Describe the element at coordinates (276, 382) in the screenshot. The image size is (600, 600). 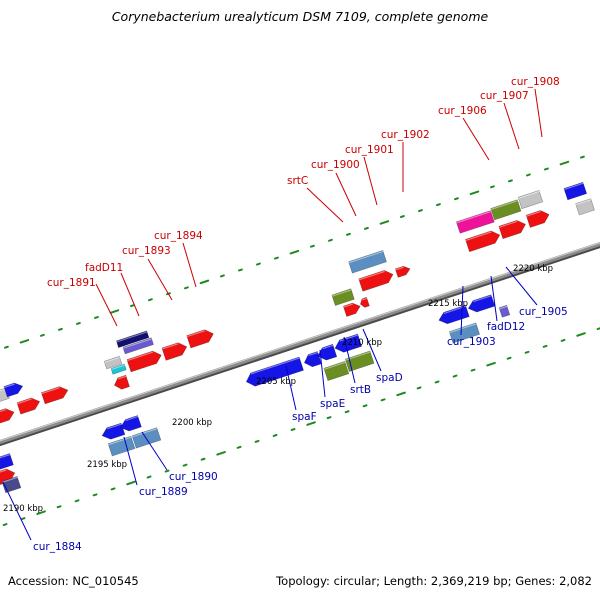
I see `scale-label: 2205 kbp` at that location.